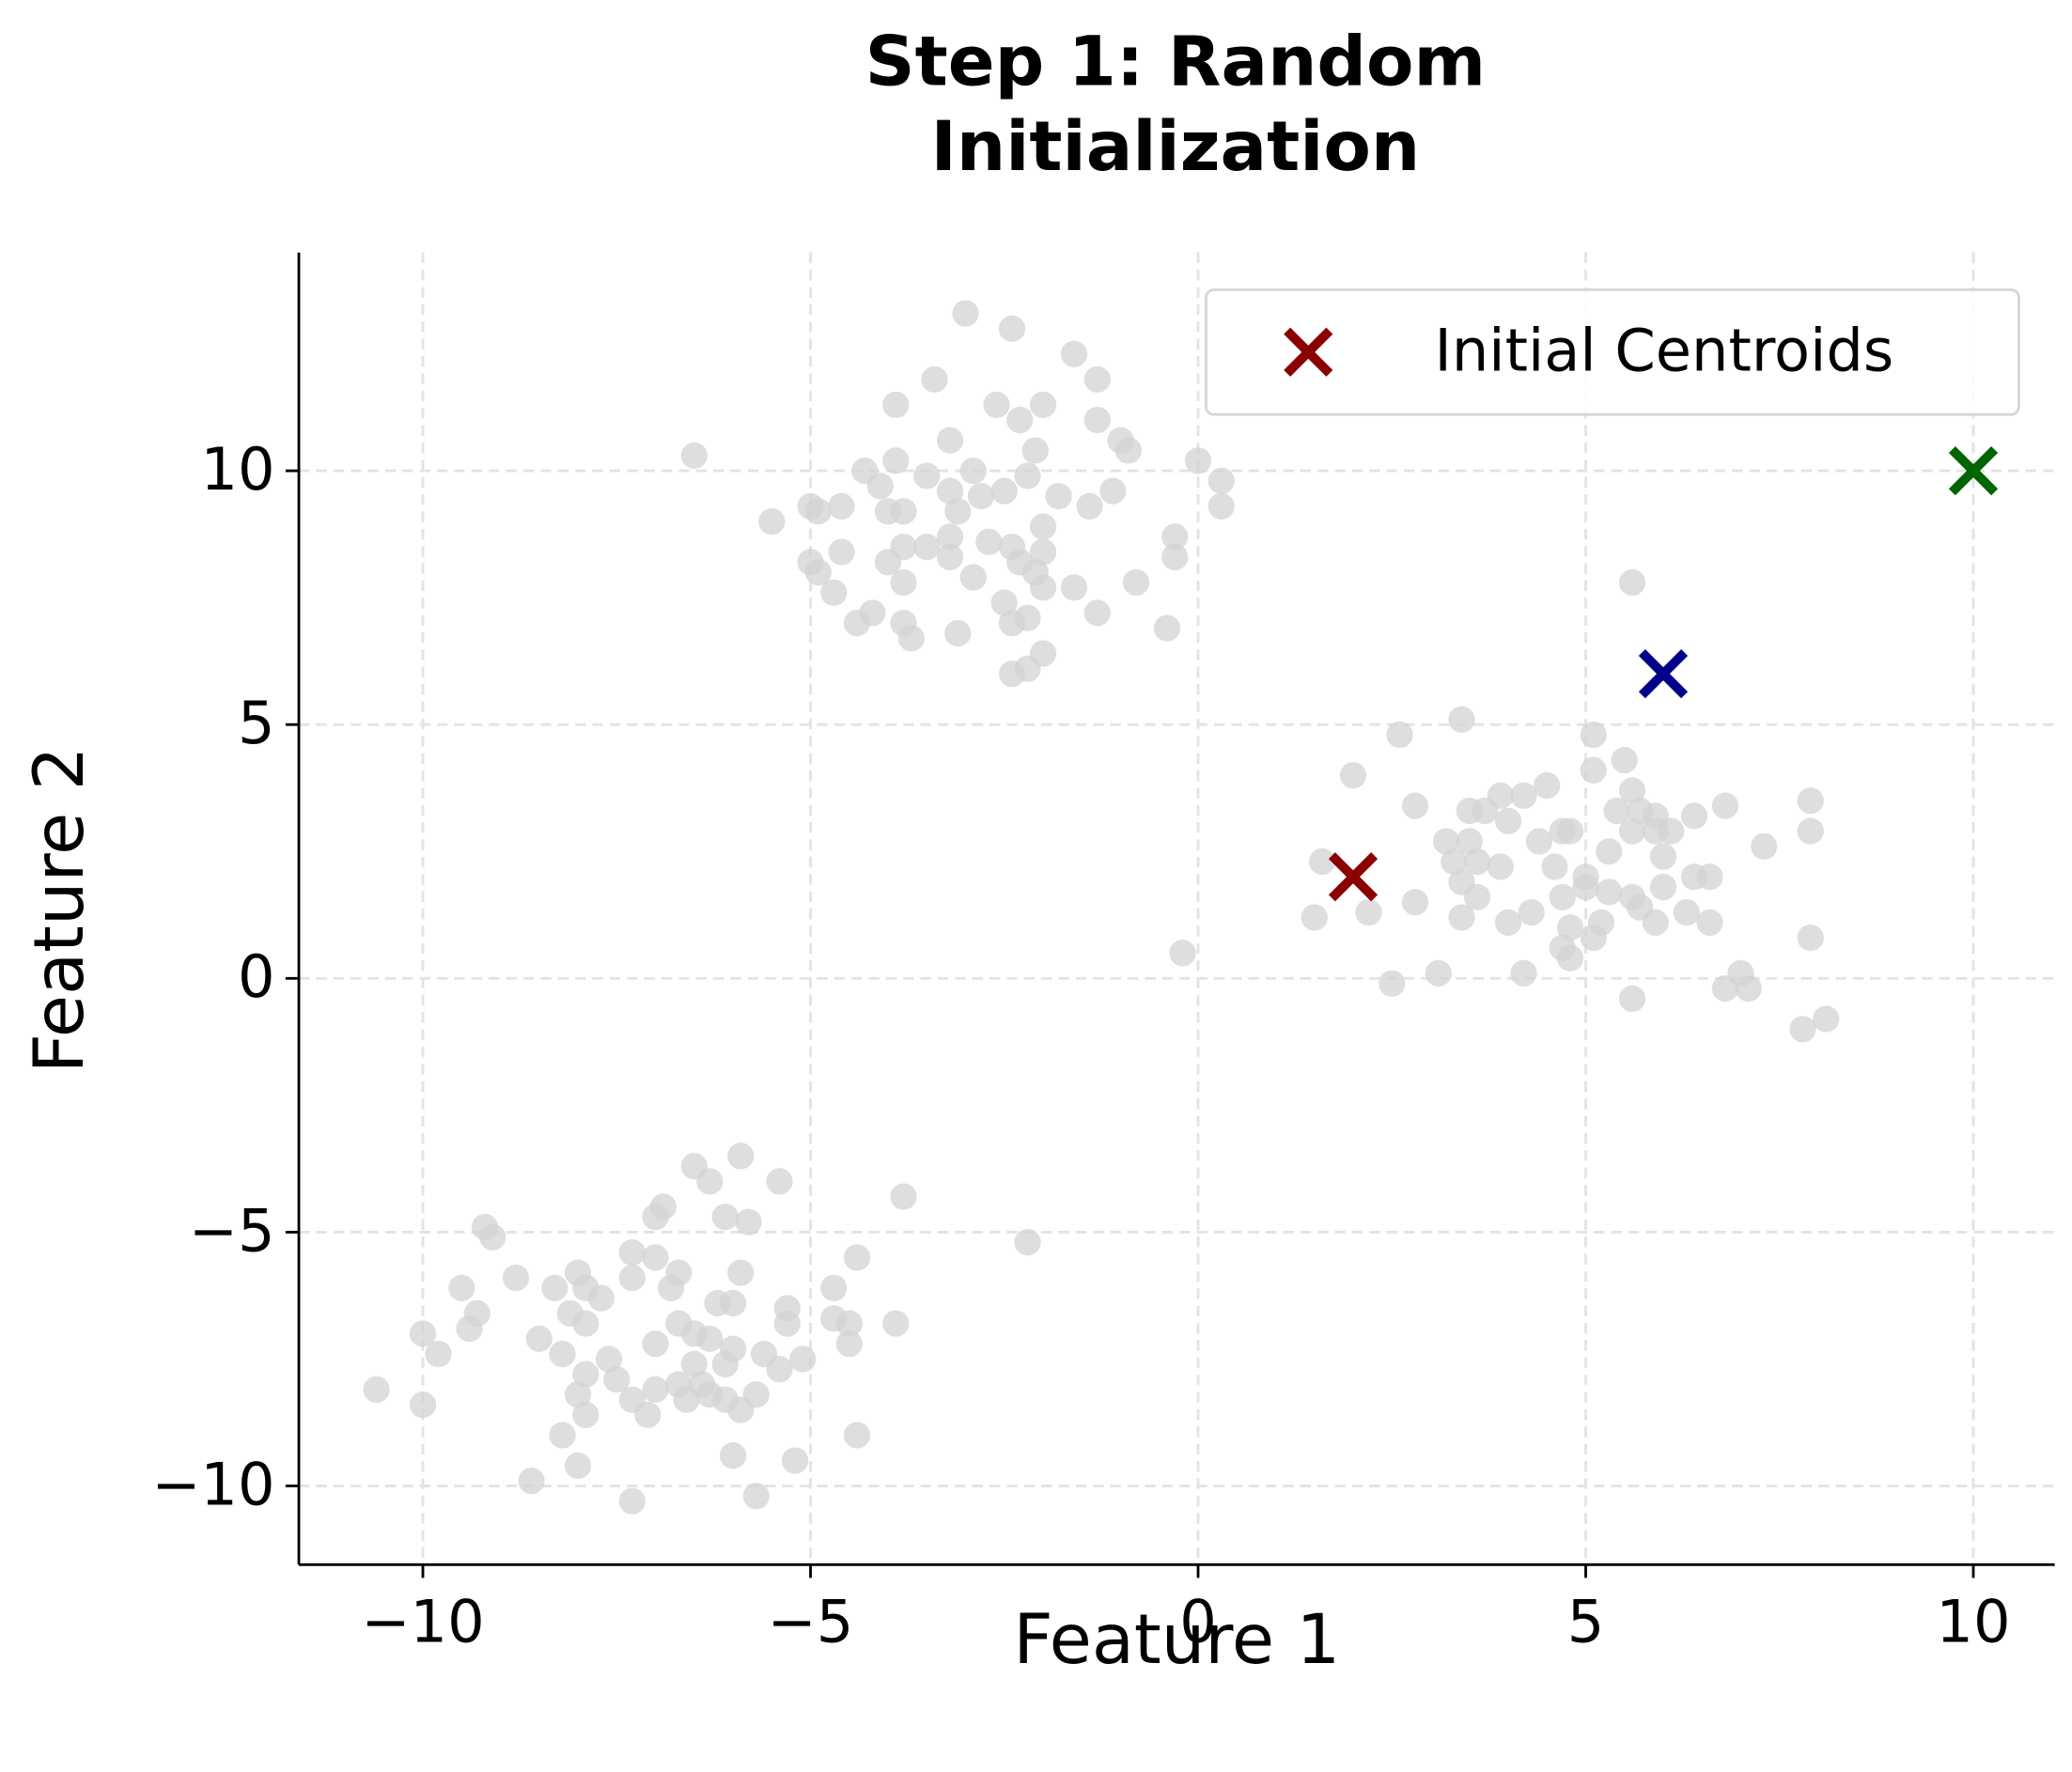  Describe the element at coordinates (1663, 674) in the screenshot. I see `centroid-marker` at that location.